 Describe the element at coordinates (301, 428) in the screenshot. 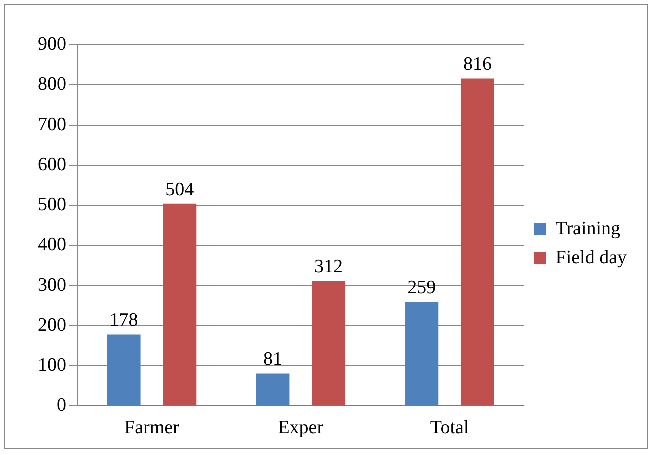

I see `x-tick-label: Exper` at that location.